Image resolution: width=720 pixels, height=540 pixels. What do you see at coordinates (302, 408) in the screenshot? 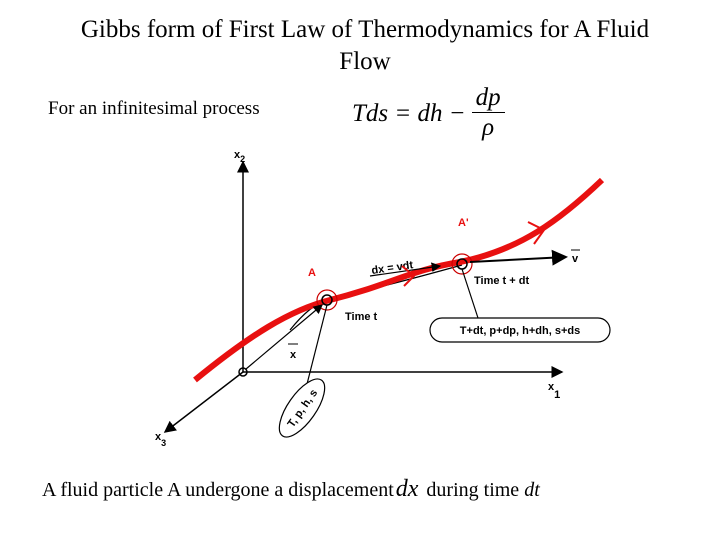
I see `state-oval` at bounding box center [302, 408].